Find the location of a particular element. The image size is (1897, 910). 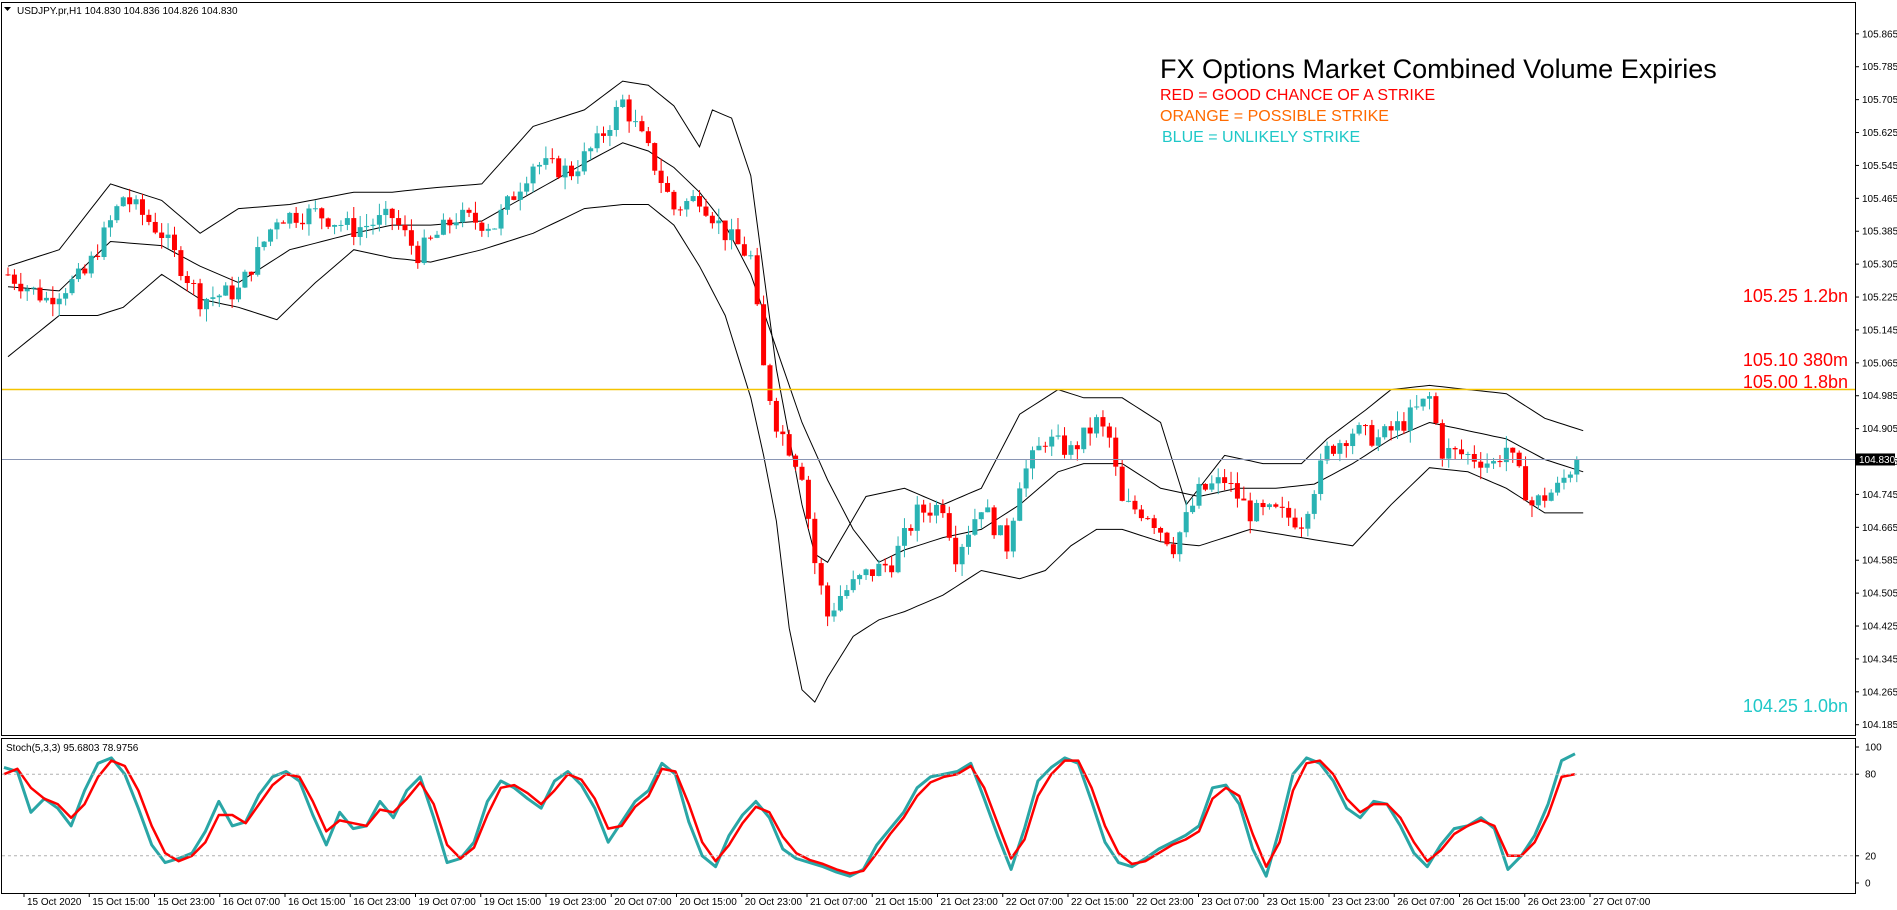

time-tick-label: 19 Oct 07:00 is located at coordinates (448, 902).